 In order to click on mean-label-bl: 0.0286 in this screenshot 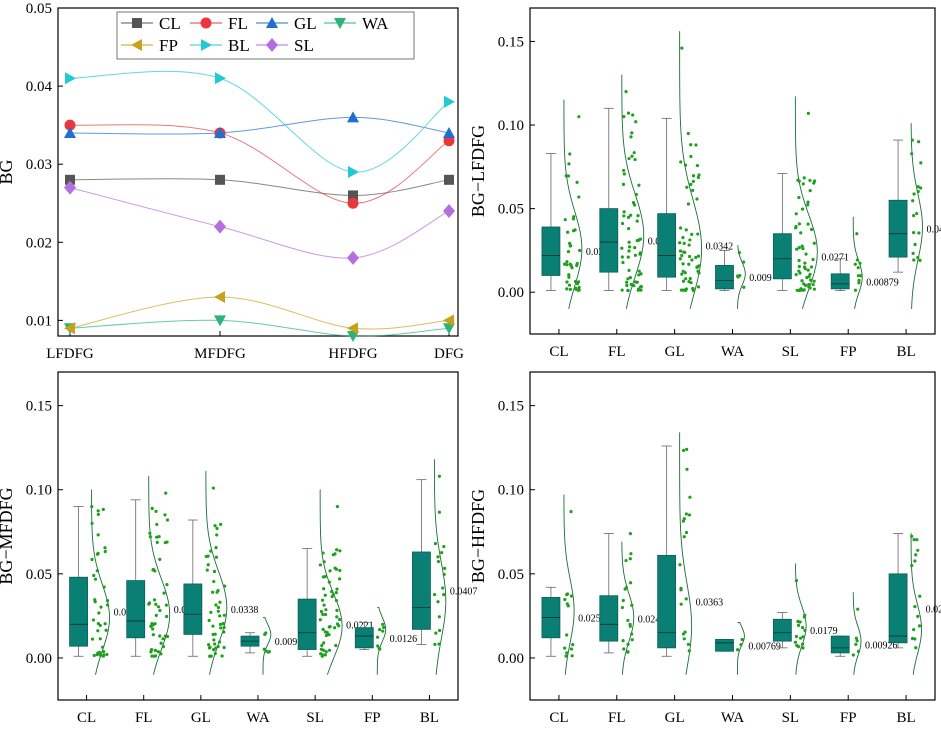, I will do `click(933, 609)`.